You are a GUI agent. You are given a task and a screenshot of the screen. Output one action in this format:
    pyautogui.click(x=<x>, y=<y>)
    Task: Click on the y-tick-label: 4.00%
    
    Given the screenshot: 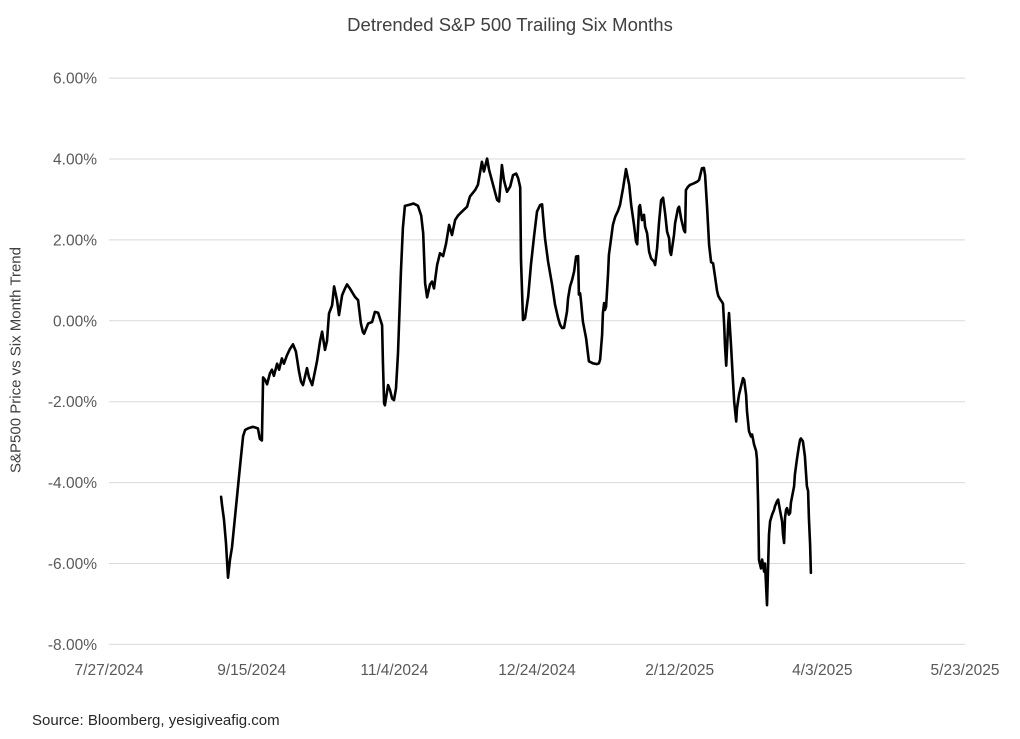 What is the action you would take?
    pyautogui.click(x=75, y=160)
    